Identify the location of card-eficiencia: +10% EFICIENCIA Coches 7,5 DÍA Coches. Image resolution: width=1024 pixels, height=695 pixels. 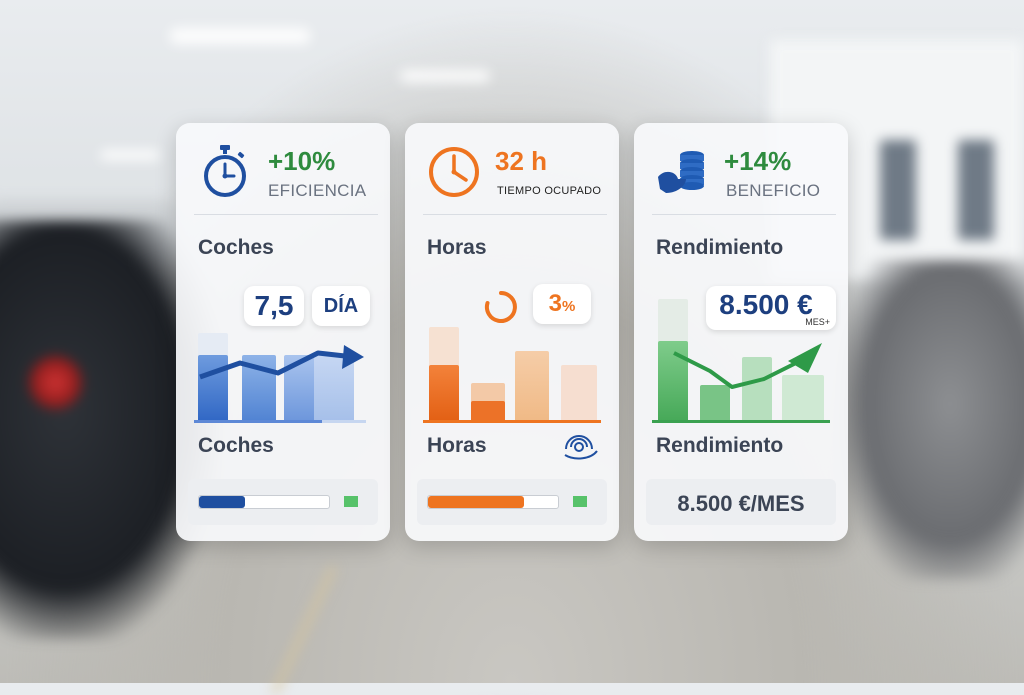
(283, 332).